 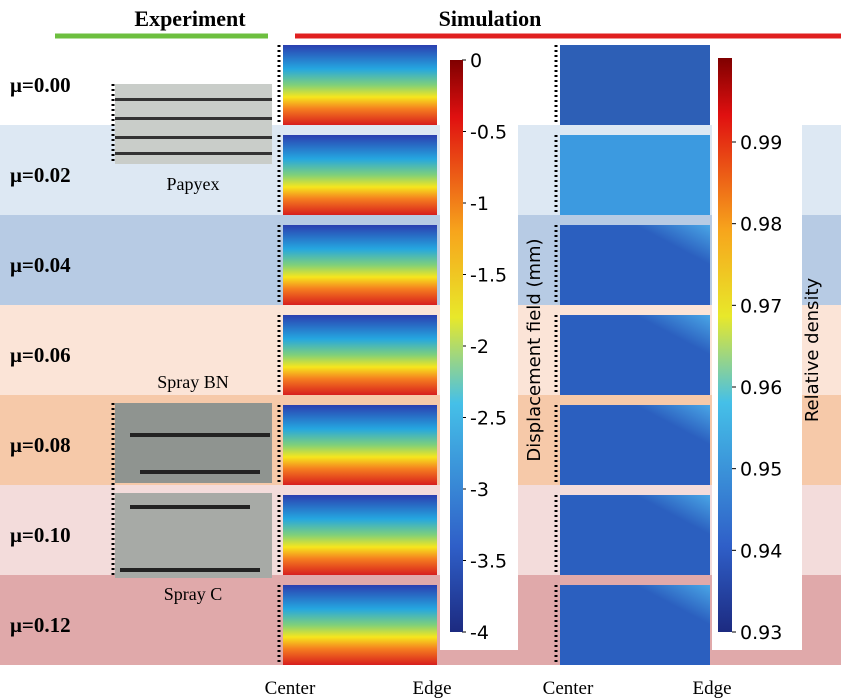 What do you see at coordinates (761, 225) in the screenshot?
I see `colorbar-tick-label: 0.98` at bounding box center [761, 225].